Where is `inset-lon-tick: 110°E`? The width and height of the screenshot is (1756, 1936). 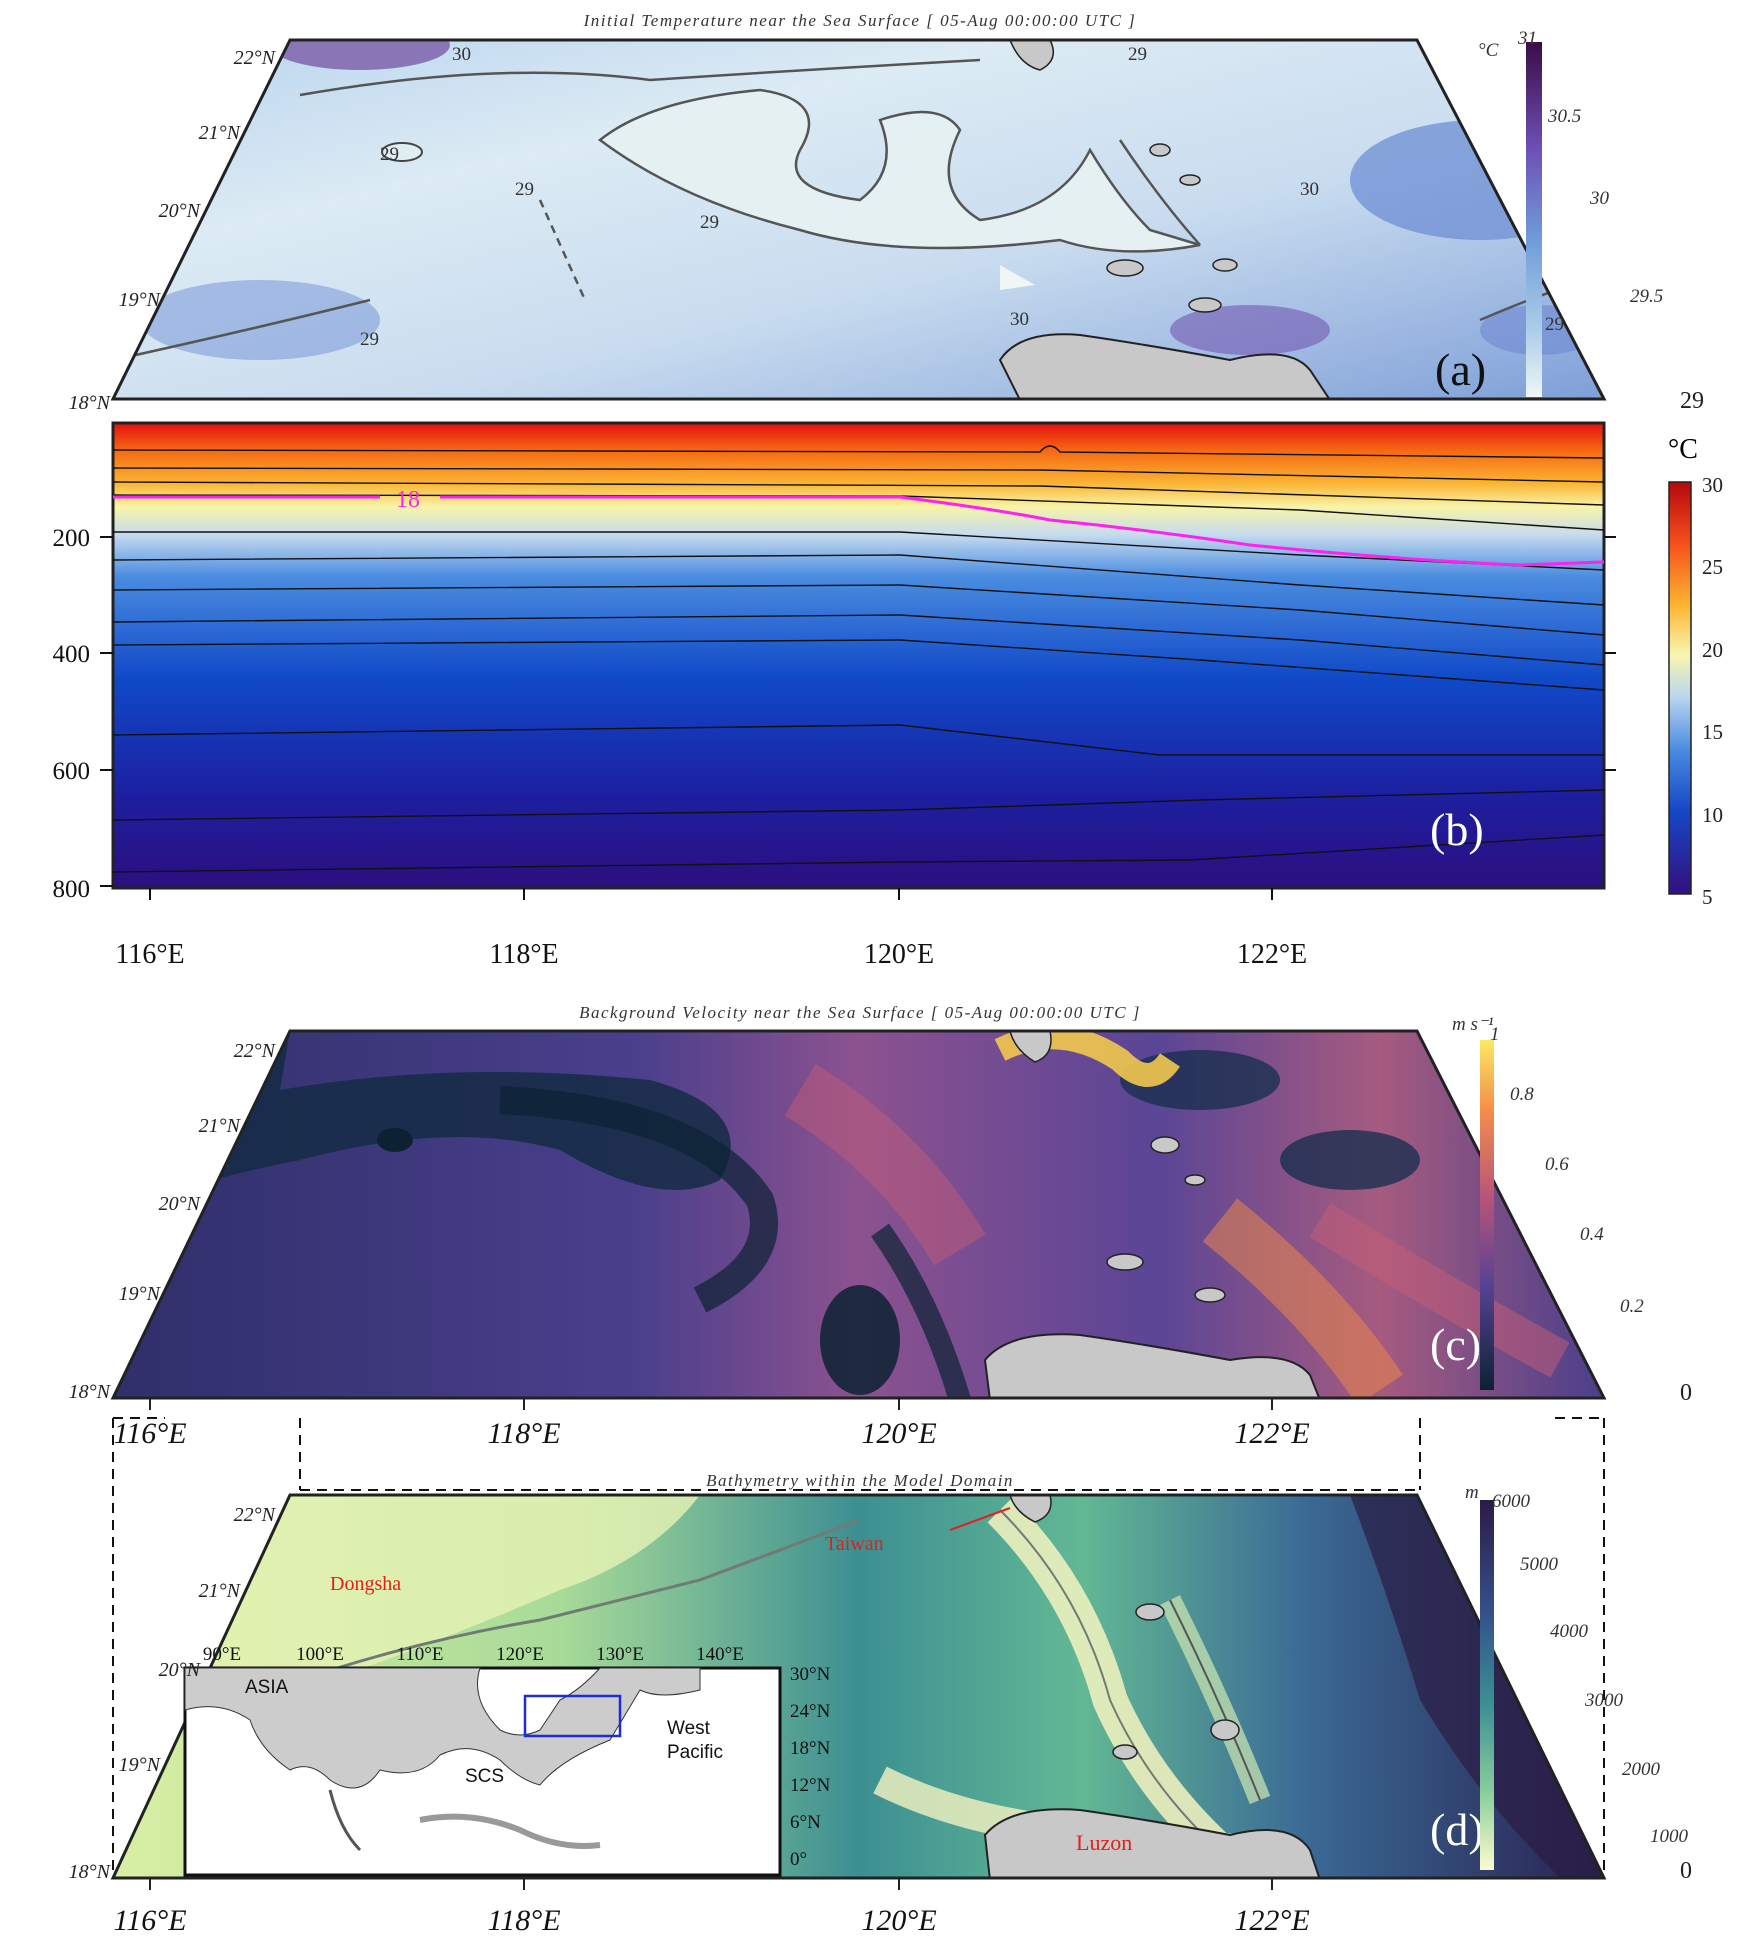 inset-lon-tick: 110°E is located at coordinates (420, 1654).